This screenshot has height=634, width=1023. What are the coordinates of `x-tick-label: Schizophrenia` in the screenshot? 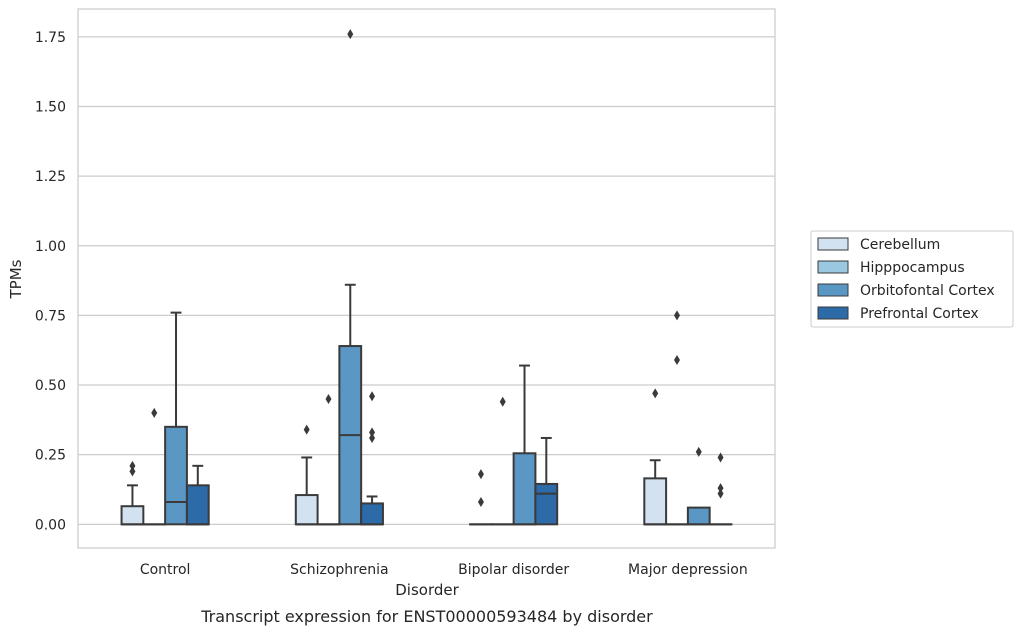 It's located at (339, 570).